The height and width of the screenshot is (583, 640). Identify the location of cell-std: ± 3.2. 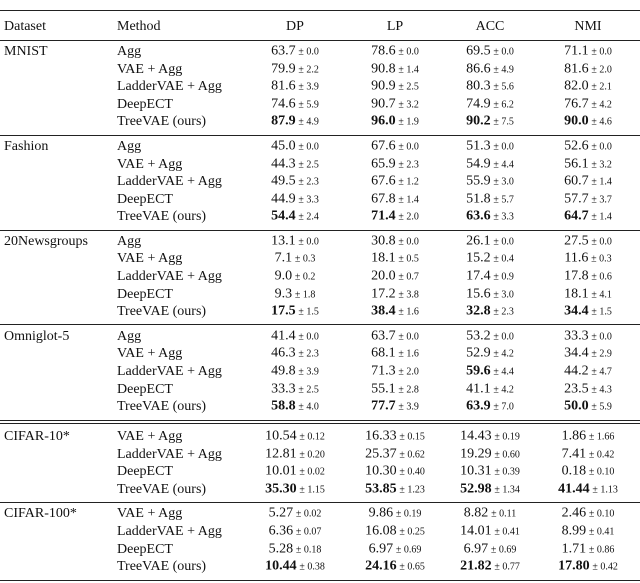
(601, 164).